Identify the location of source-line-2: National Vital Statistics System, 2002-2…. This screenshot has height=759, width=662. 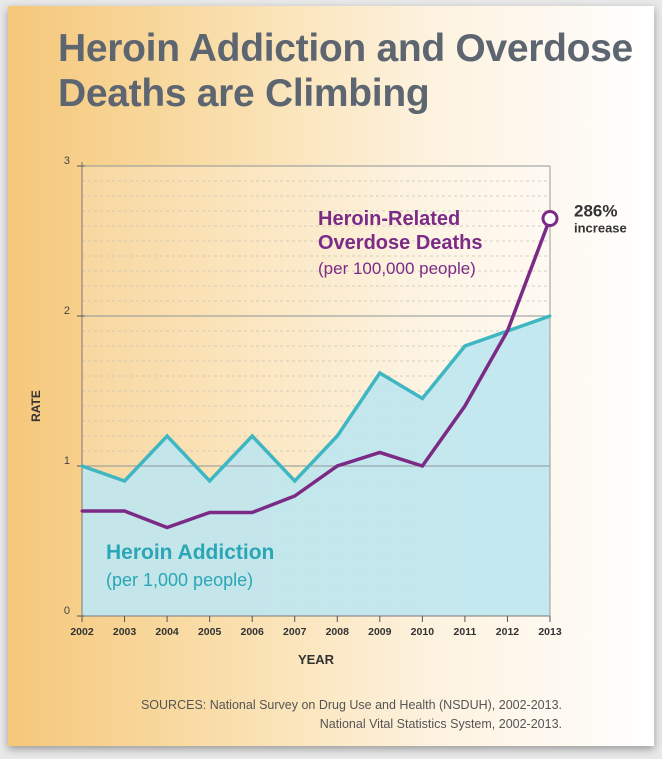
(440, 724).